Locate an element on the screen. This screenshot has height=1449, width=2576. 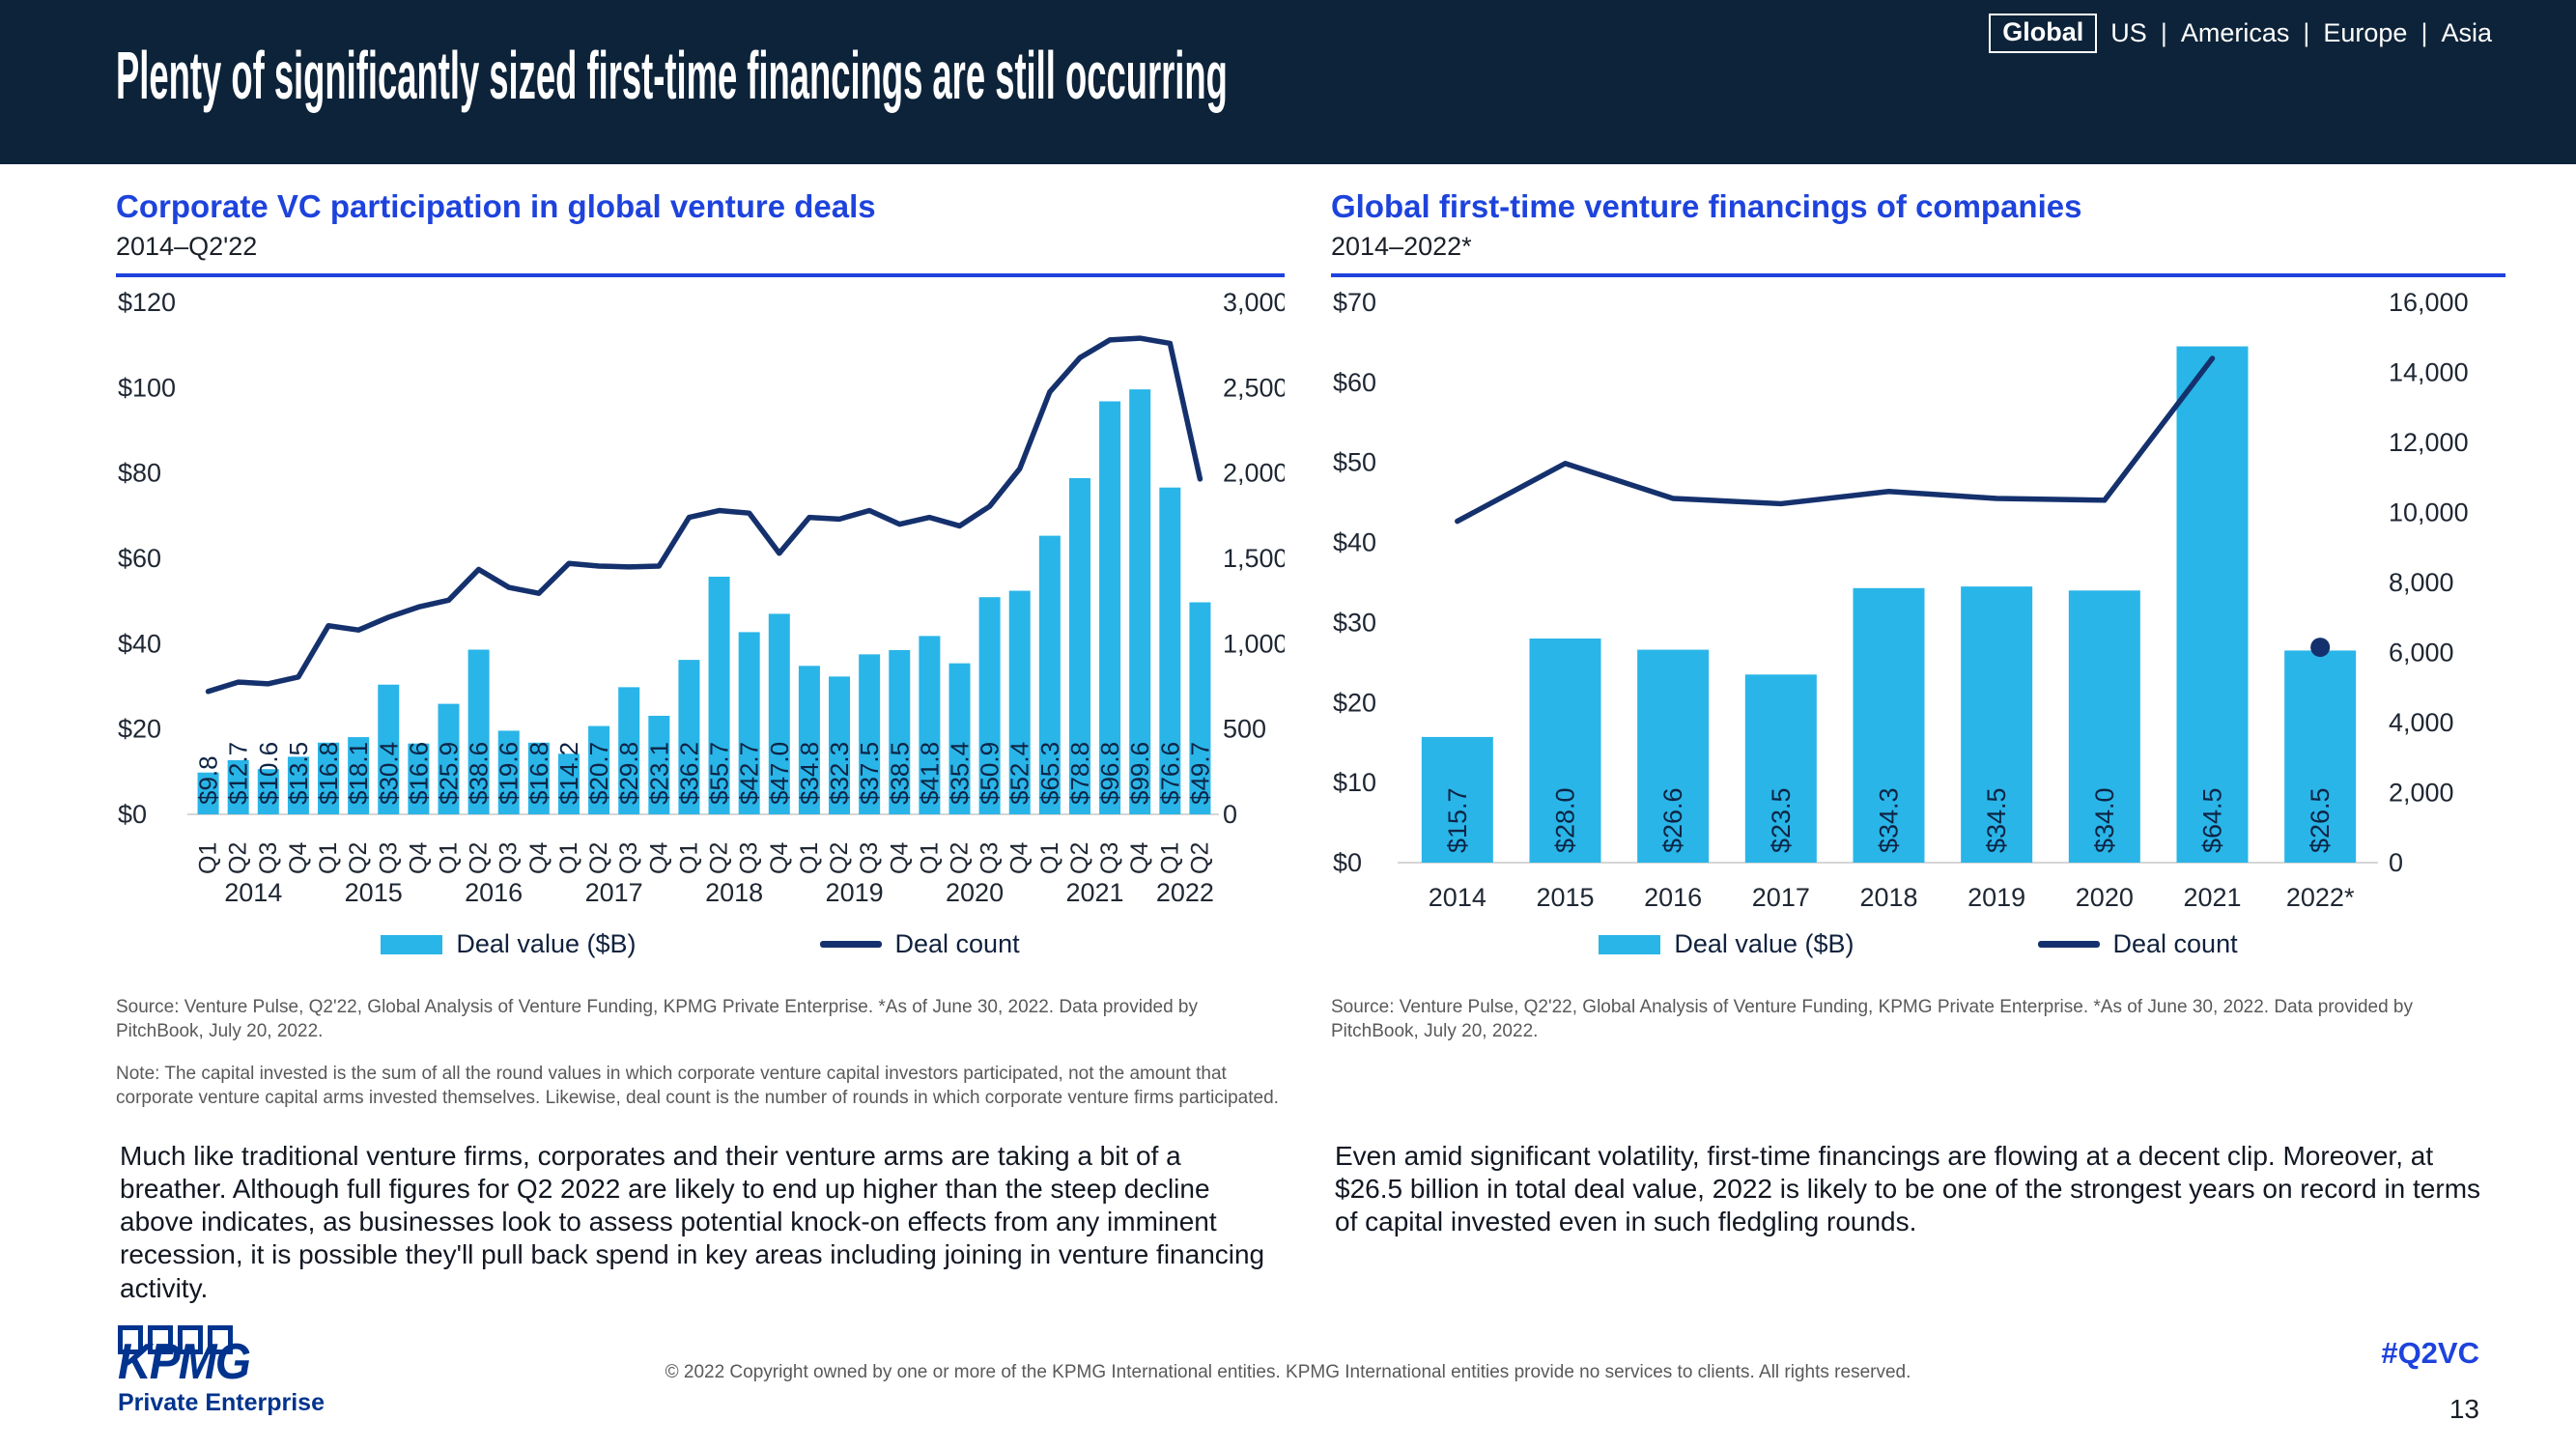
svg-text: 2018 is located at coordinates (734, 892).